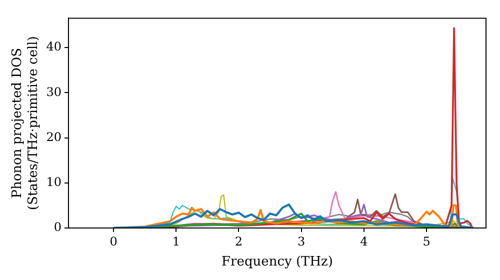 The width and height of the screenshot is (500, 280). What do you see at coordinates (58, 227) in the screenshot?
I see `y-tick-label: 0` at bounding box center [58, 227].